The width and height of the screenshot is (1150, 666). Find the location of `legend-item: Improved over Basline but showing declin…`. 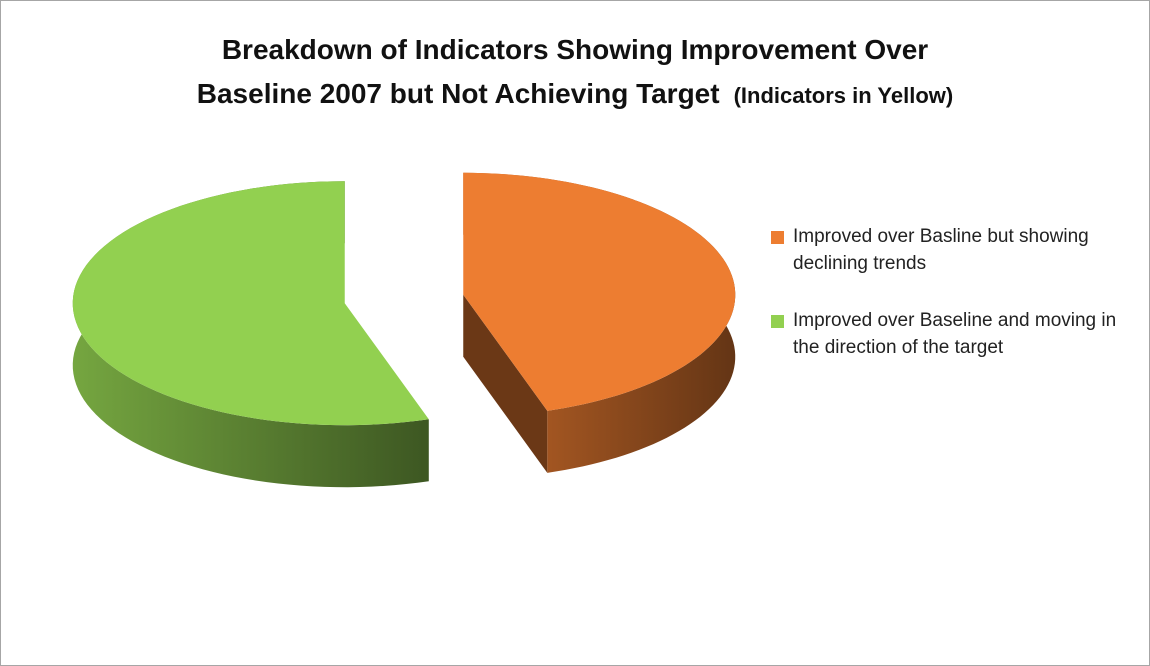

legend-item: Improved over Basline but showing declin… is located at coordinates (949, 250).